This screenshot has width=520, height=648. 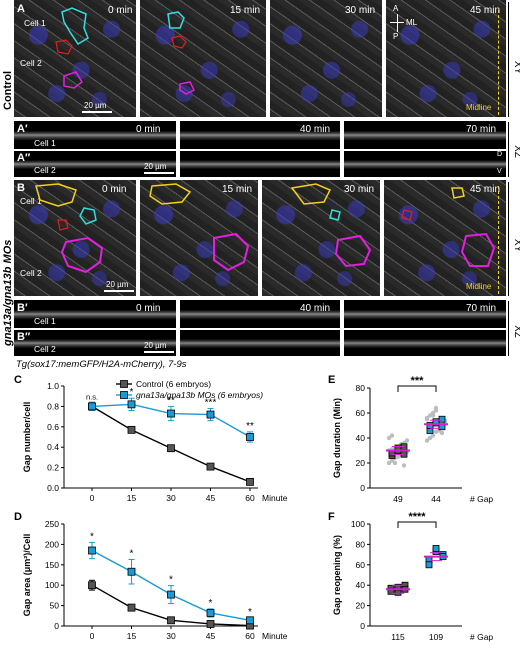 I want to click on significance-label: n.s., so click(x=92, y=396).